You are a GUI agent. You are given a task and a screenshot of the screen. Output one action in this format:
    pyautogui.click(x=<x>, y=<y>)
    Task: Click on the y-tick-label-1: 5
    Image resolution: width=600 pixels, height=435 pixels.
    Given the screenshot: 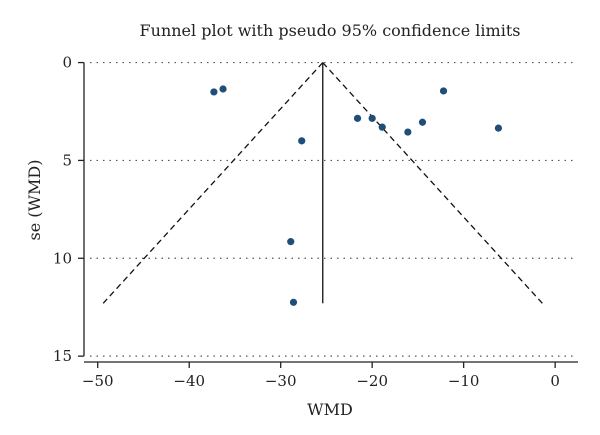 What is the action you would take?
    pyautogui.click(x=67, y=160)
    